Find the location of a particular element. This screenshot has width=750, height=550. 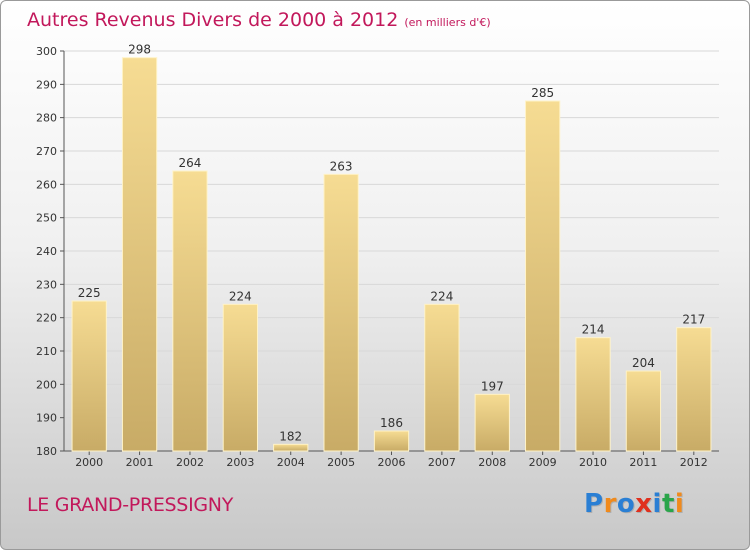

logo-letter: P is located at coordinates (594, 504).